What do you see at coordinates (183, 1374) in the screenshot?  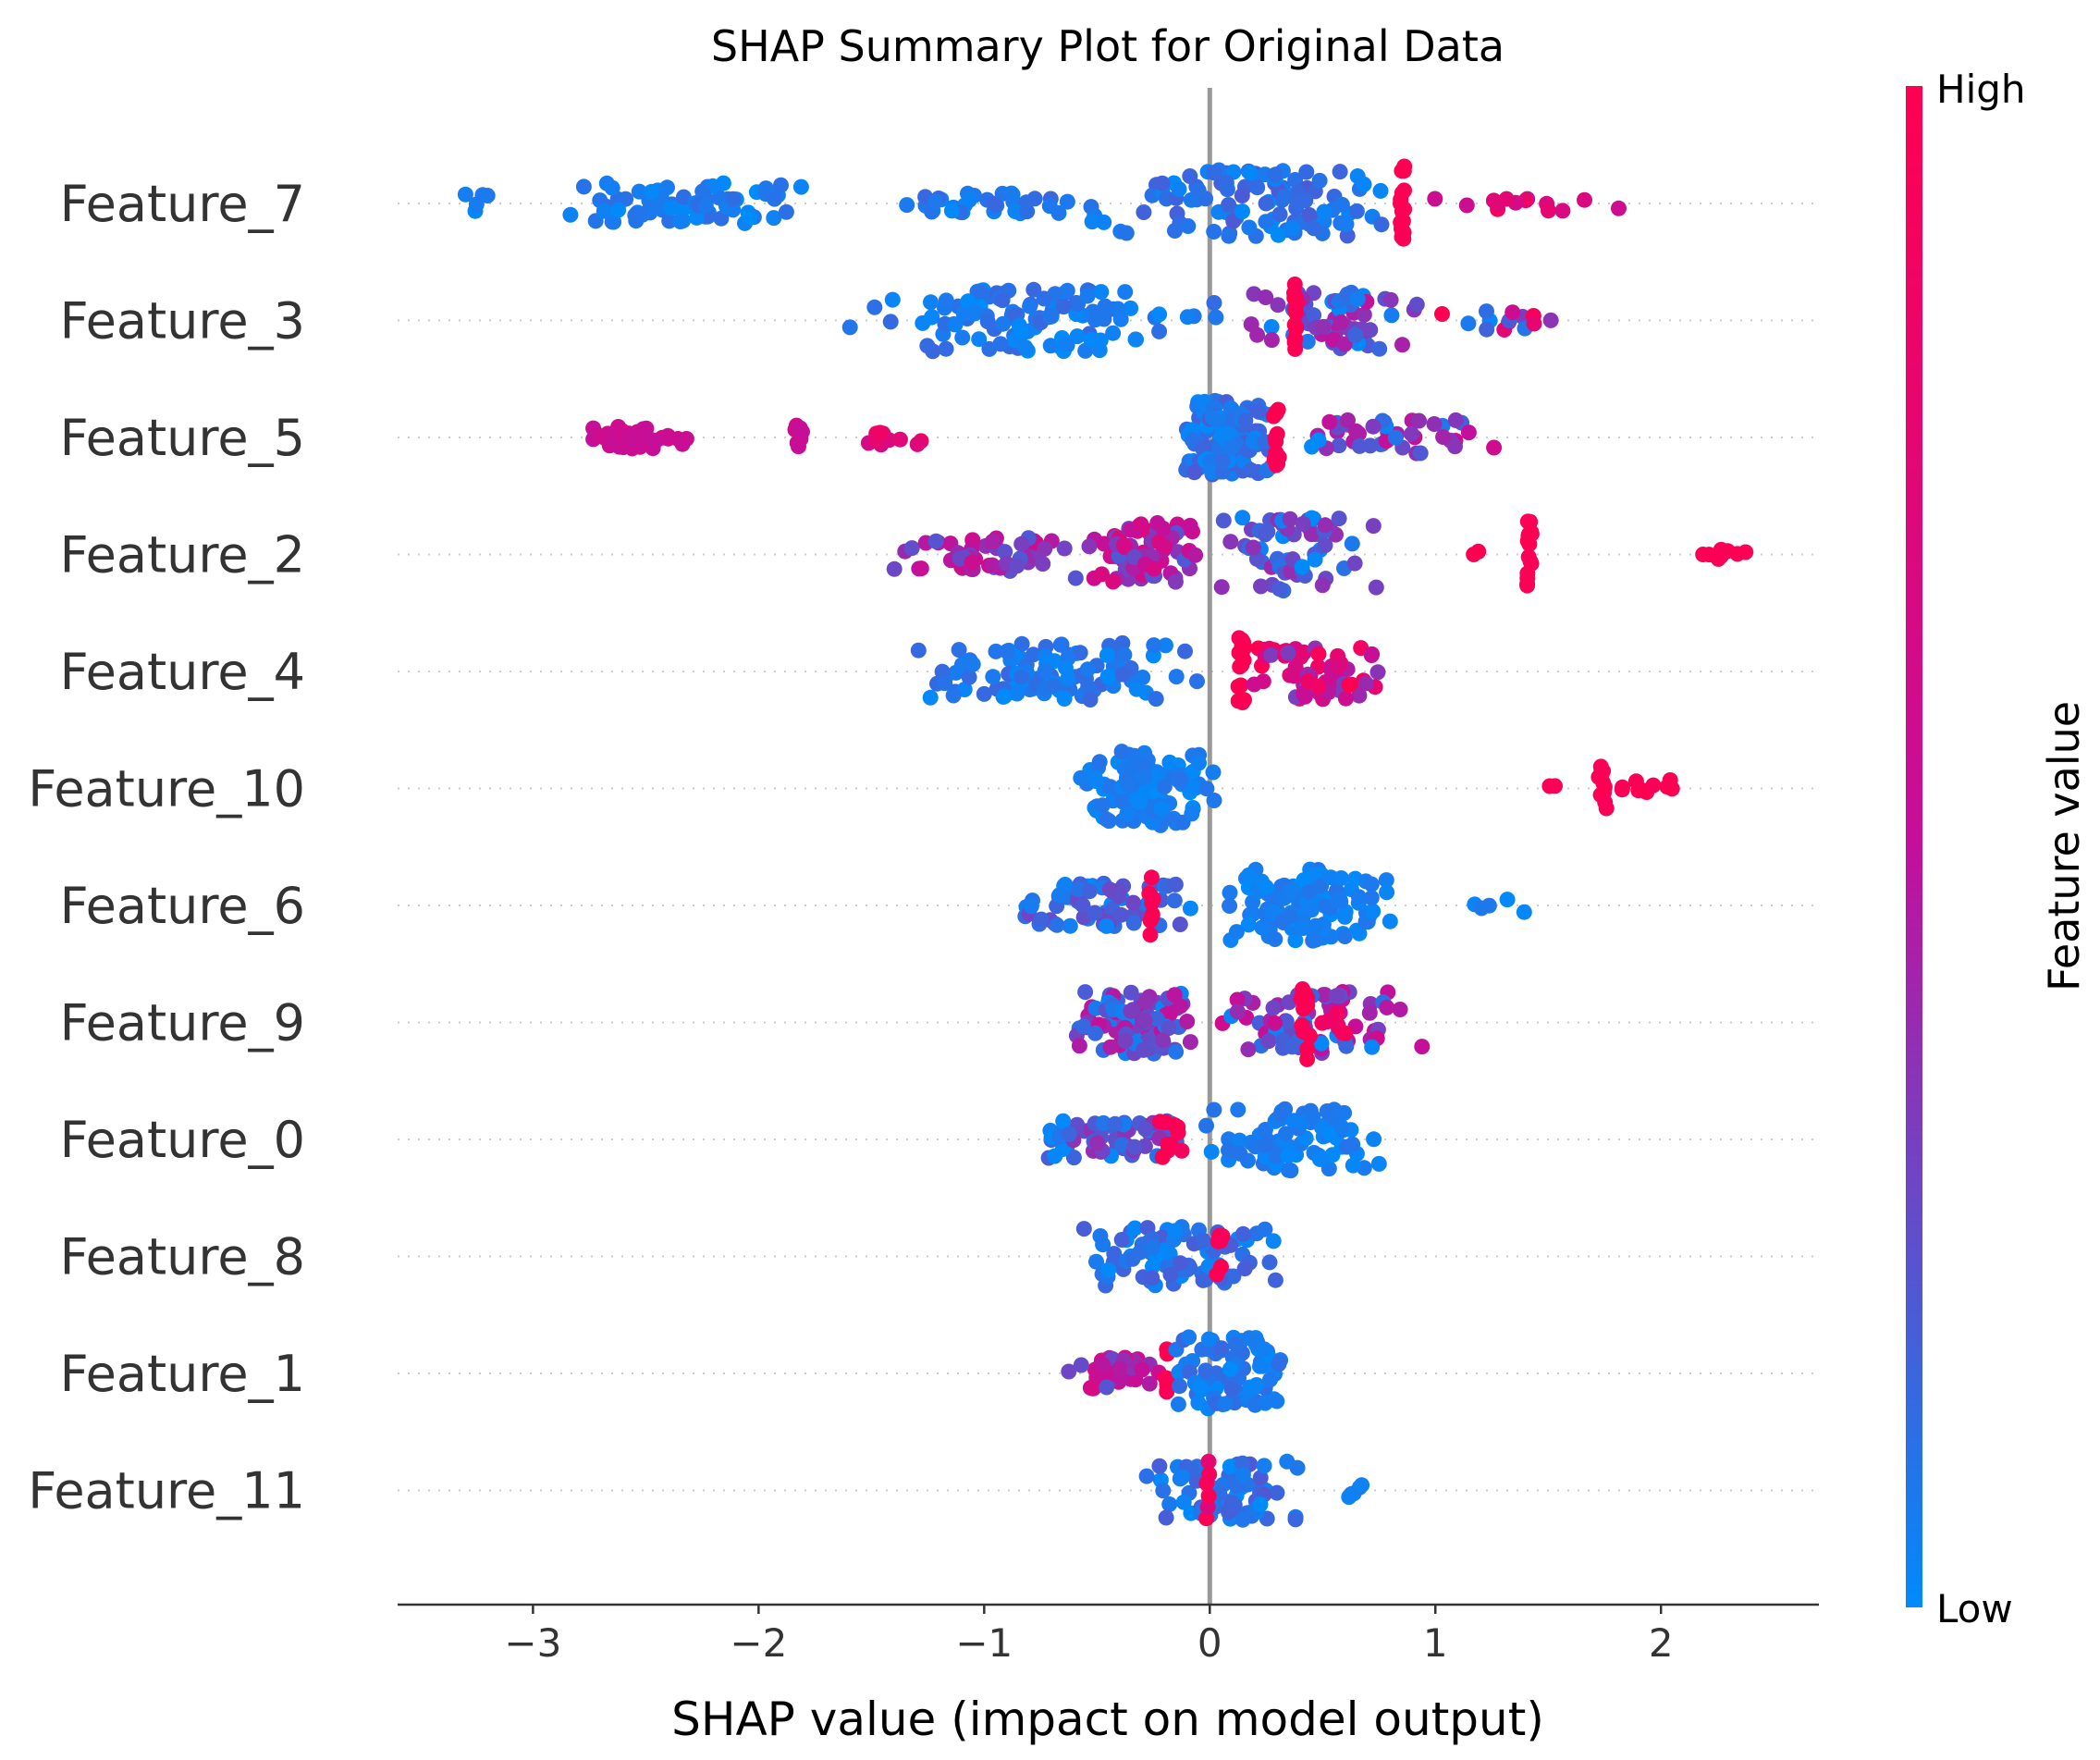 I see `feature-label: Feature_1` at bounding box center [183, 1374].